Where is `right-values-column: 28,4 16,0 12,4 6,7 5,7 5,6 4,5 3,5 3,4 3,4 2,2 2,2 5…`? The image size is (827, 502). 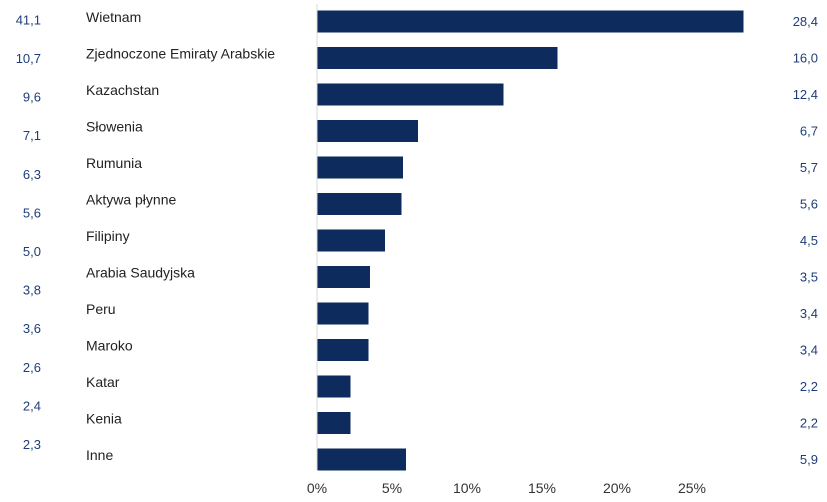
right-values-column: 28,4 16,0 12,4 6,7 5,7 5,6 4,5 3,5 3,4 3,4 2,2 2,2 5… is located at coordinates (805, 240).